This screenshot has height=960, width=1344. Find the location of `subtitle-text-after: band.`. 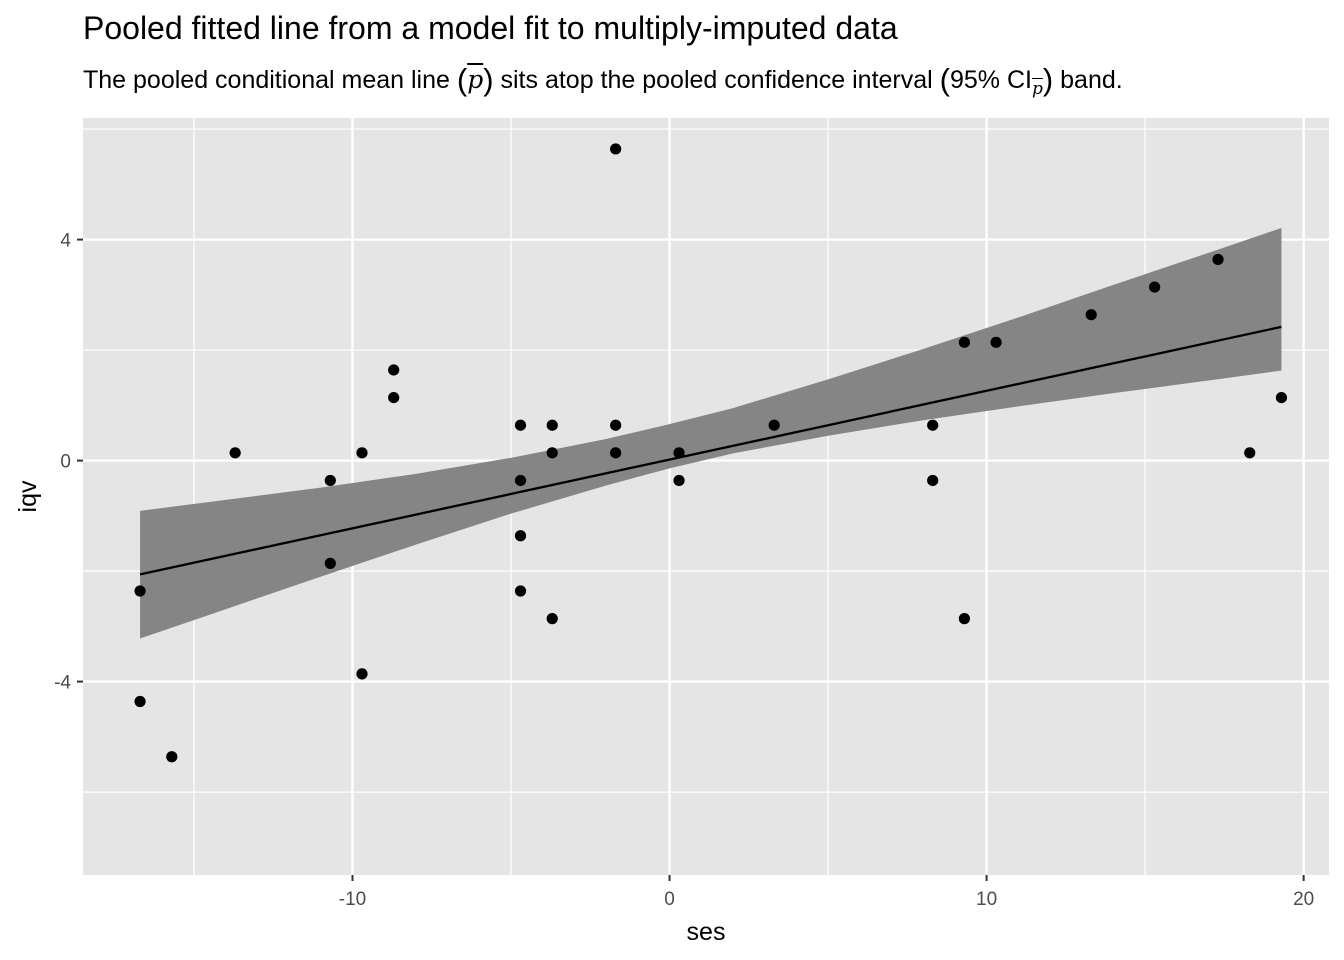

subtitle-text-after: band. is located at coordinates (1088, 80).